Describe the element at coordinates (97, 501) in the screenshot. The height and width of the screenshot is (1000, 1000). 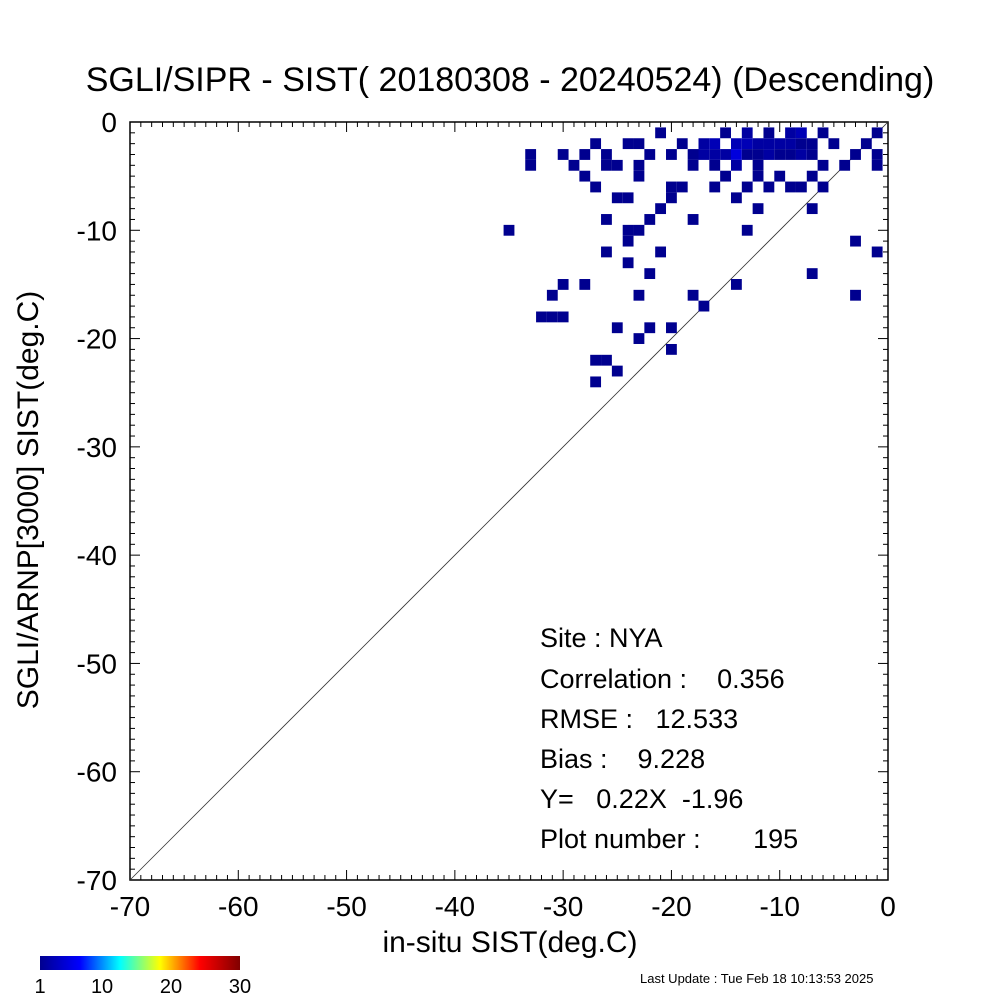
I see `y-tick-labels: 0 -10 -20 -30 -40 -50 -60 -70` at that location.